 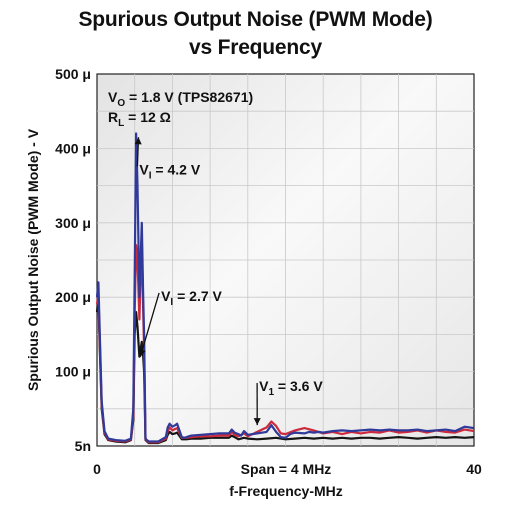 I want to click on y-tick-label: 300 μ, so click(x=73, y=223).